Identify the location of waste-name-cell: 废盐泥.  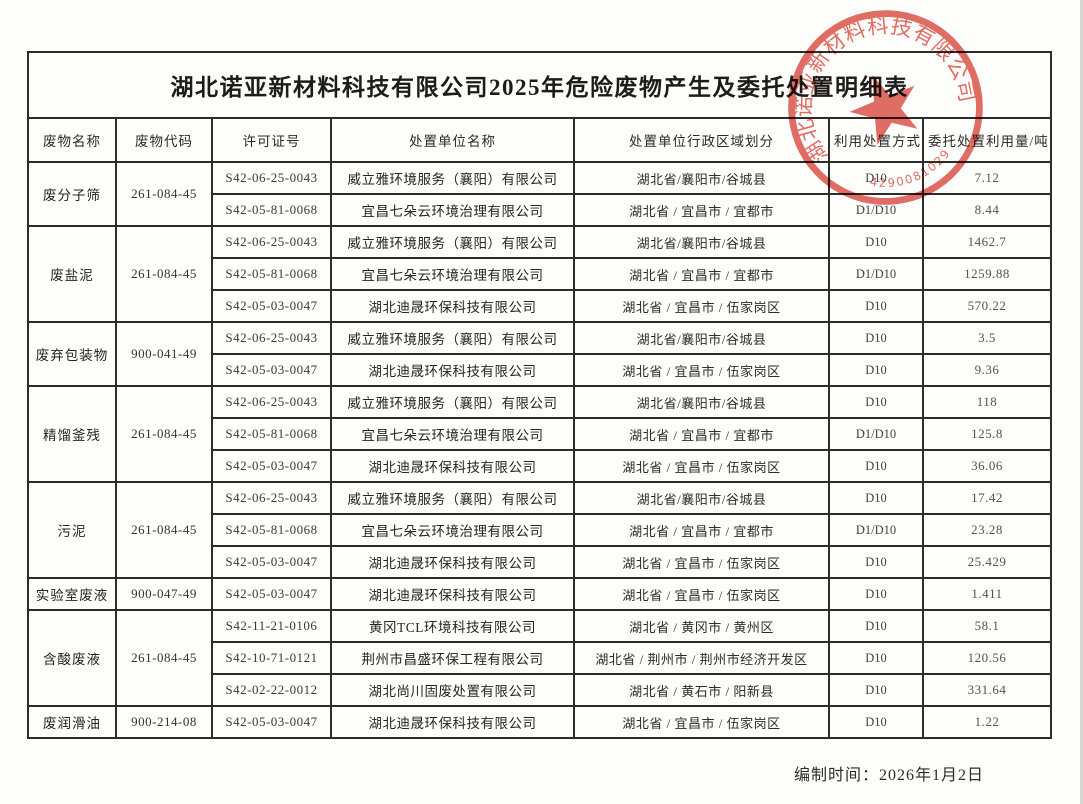
(72, 274).